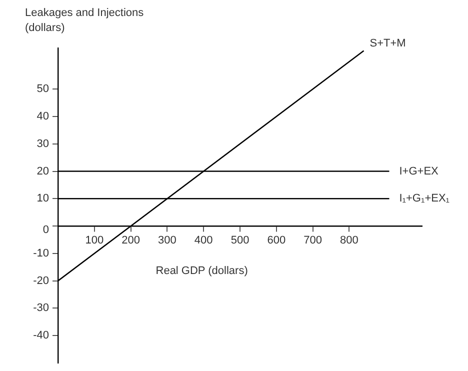 Image resolution: width=468 pixels, height=371 pixels. Describe the element at coordinates (42, 198) in the screenshot. I see `y-tick-label: 10` at that location.